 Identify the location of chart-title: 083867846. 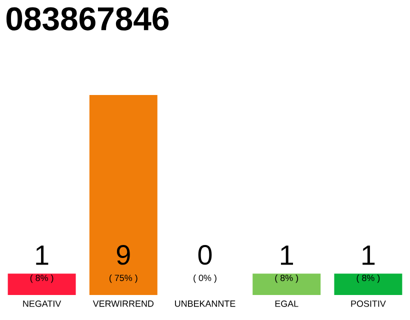
(87, 19).